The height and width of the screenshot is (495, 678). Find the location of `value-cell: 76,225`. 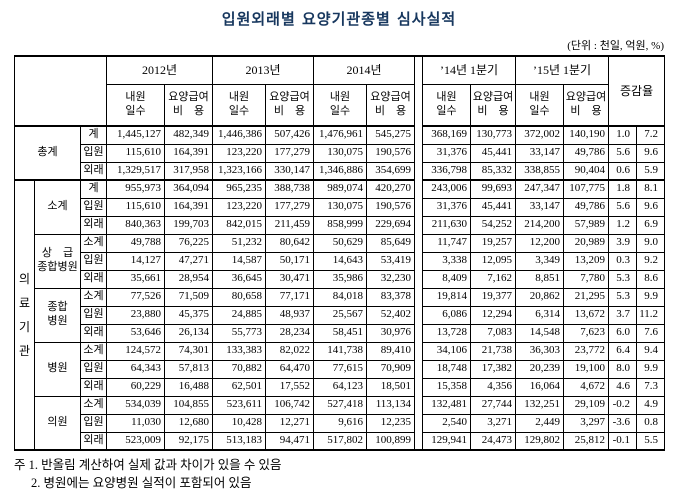

value-cell: 76,225 is located at coordinates (188, 243).